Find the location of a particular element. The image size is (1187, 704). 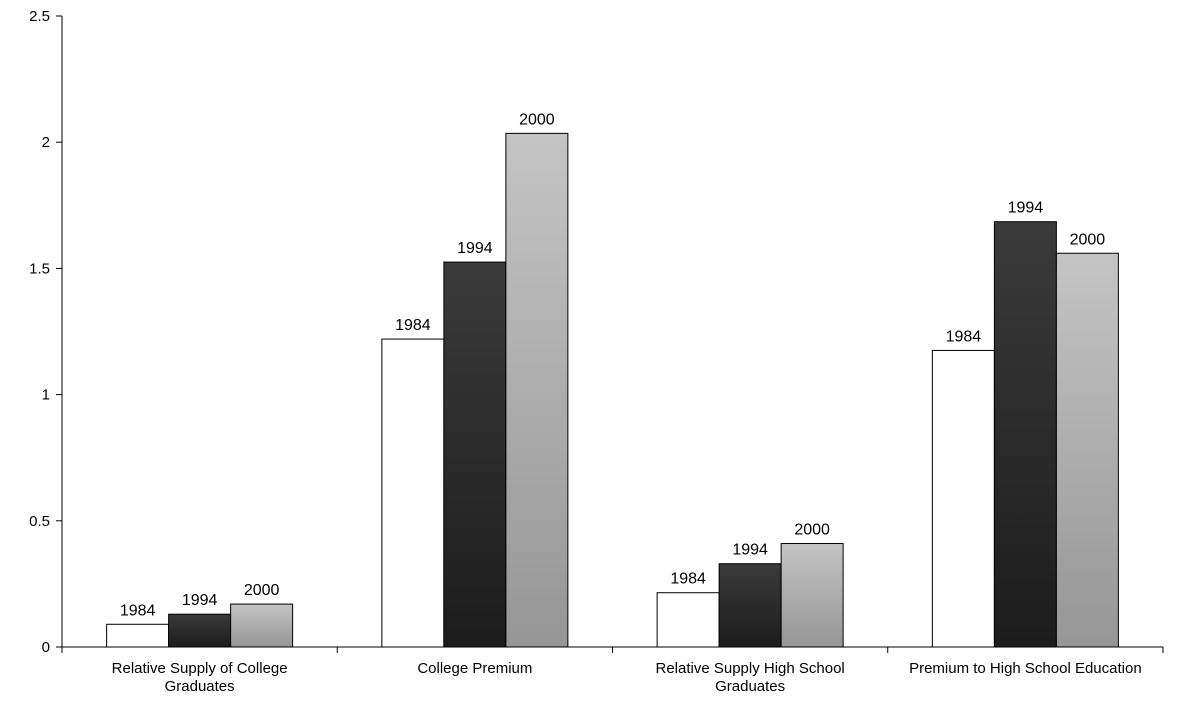

y-tick-label: 1.5 is located at coordinates (39, 268).